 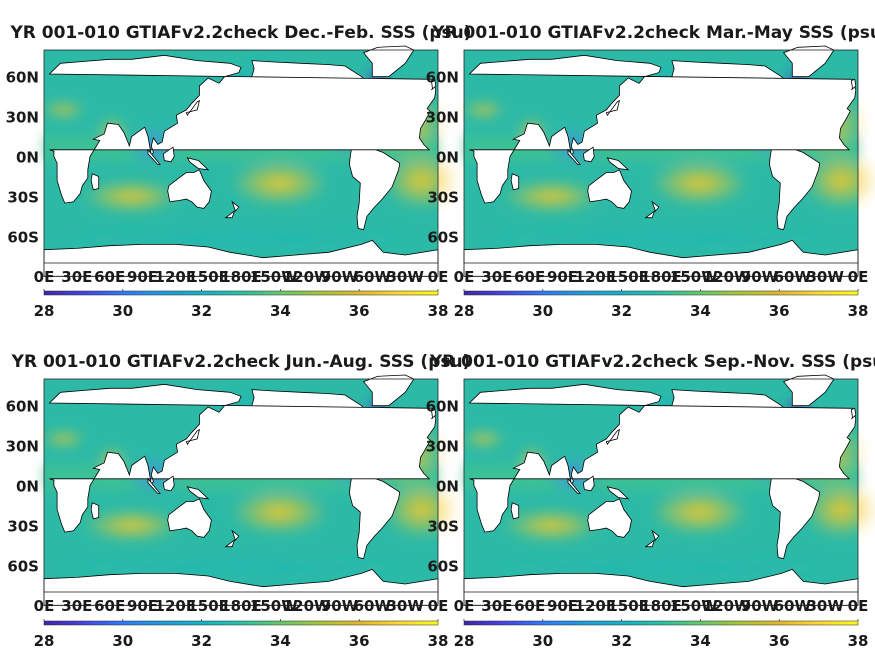 I want to click on colorbar-tick-label: 36, so click(x=779, y=641).